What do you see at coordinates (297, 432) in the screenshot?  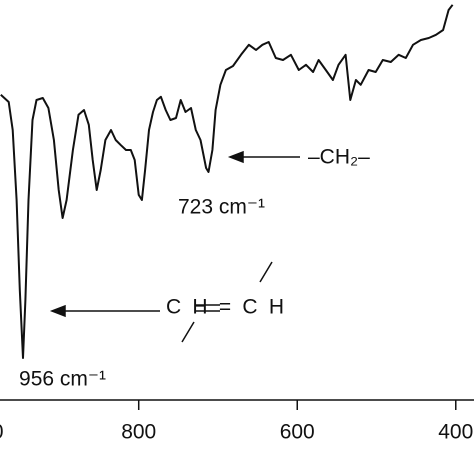 I see `x-tick-label: 600` at bounding box center [297, 432].